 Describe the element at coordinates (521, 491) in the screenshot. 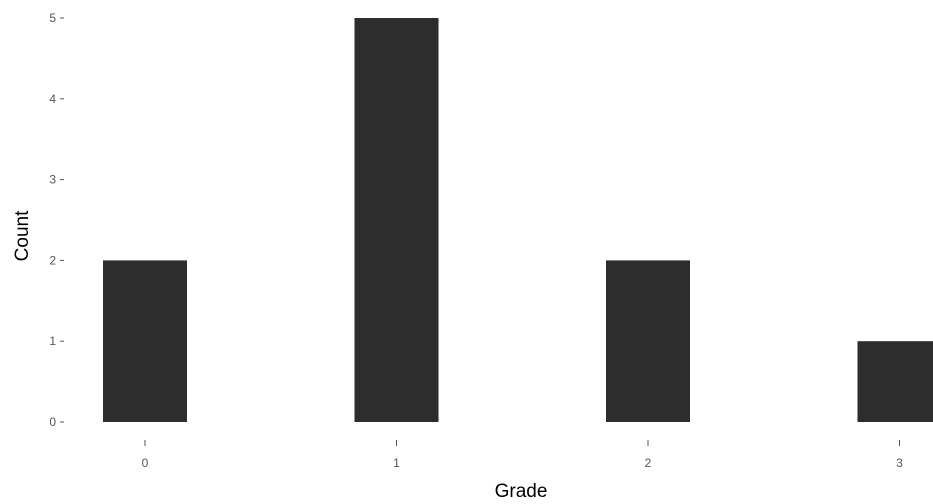

I see `x-axis-title: Grade` at that location.